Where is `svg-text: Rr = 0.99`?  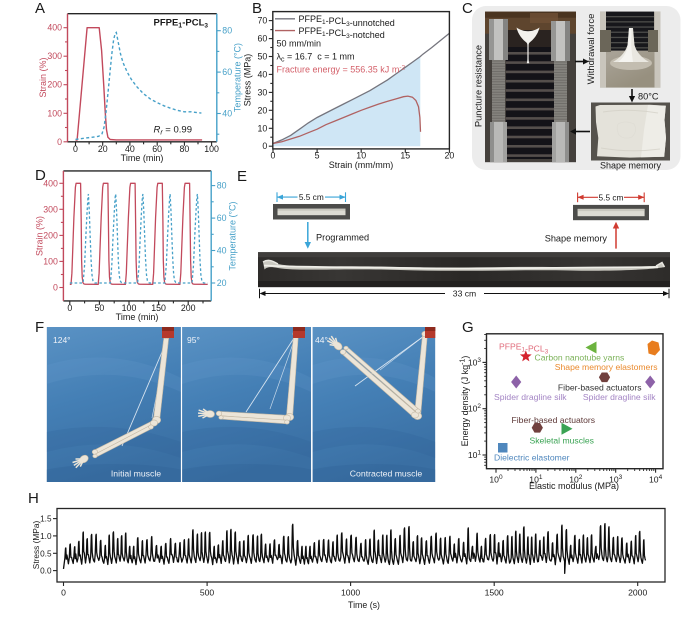 svg-text: Rr = 0.99 is located at coordinates (172, 131).